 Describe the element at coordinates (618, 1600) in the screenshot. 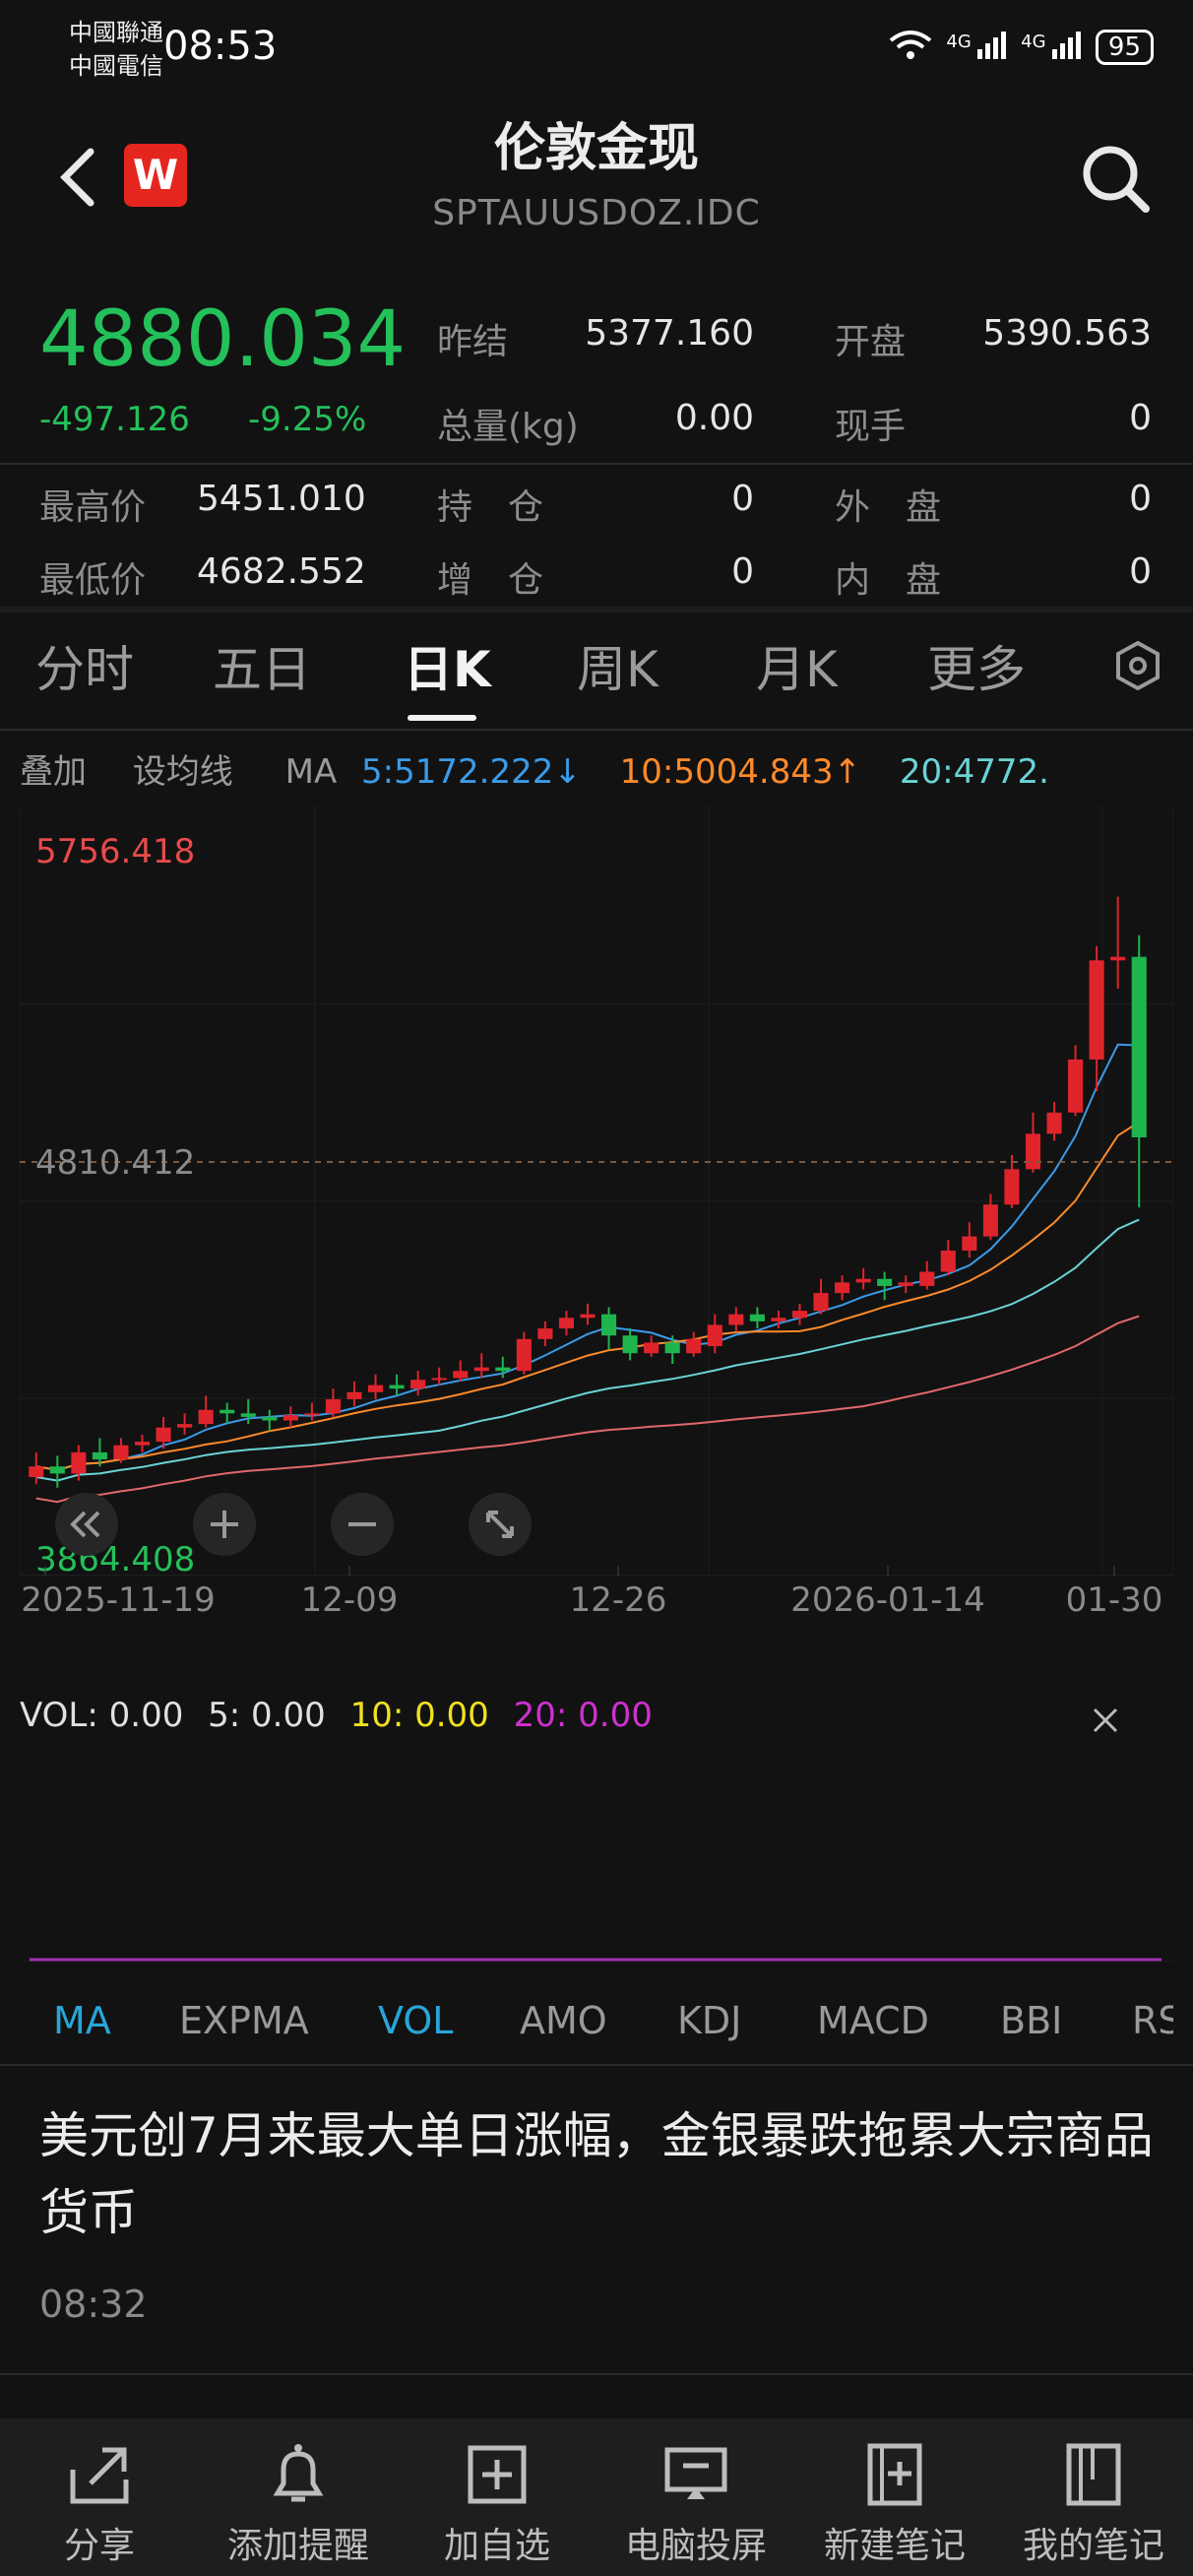

I see `x-axis-label: 12-26` at that location.